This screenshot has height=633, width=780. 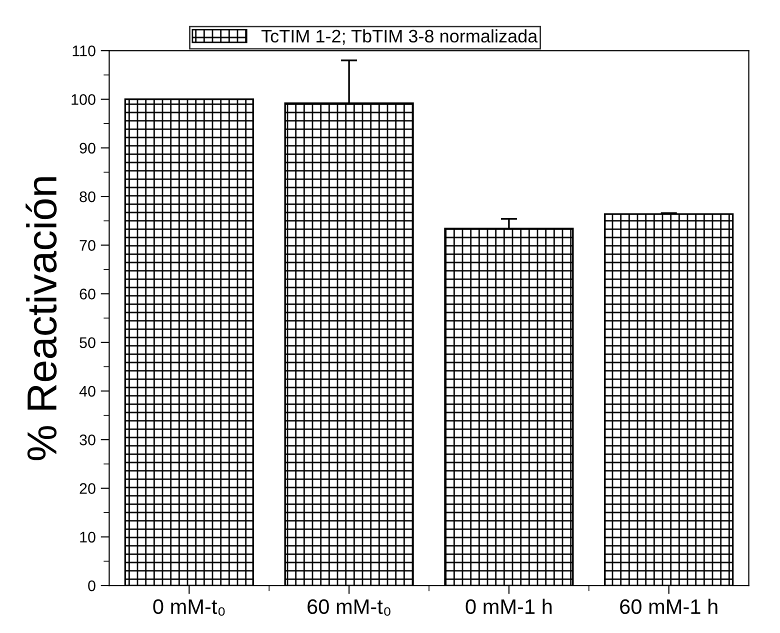 I want to click on y-tick-label: 100, so click(x=84, y=99).